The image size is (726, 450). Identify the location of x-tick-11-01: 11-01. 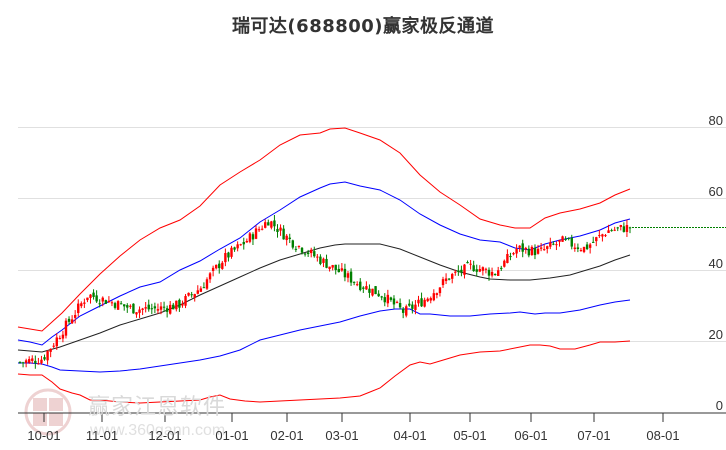
(102, 435).